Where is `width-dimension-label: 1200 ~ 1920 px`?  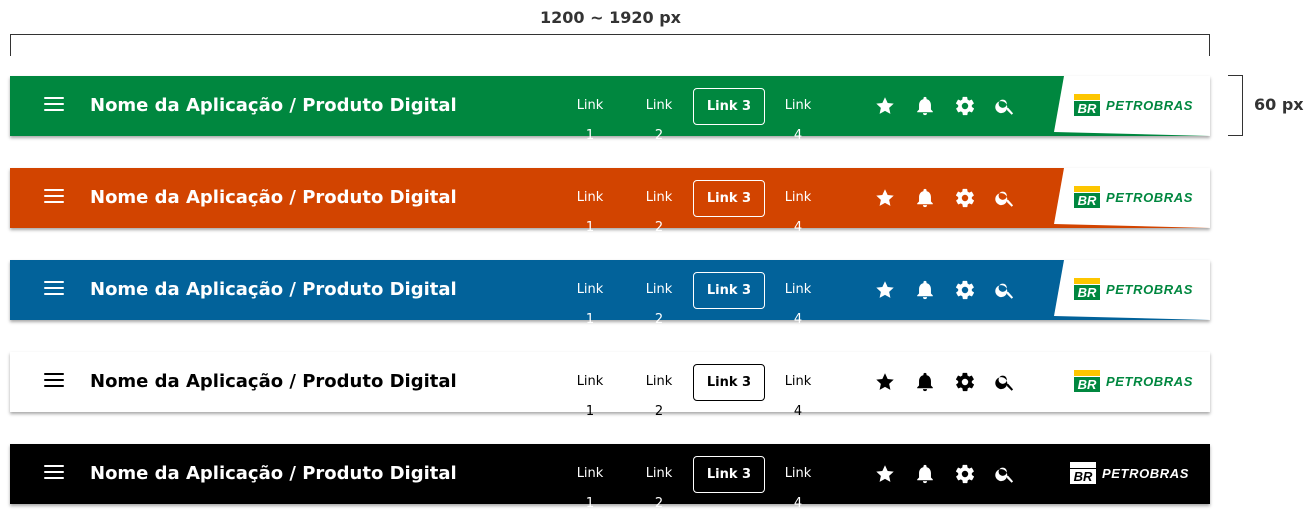
width-dimension-label: 1200 ~ 1920 px is located at coordinates (610, 17).